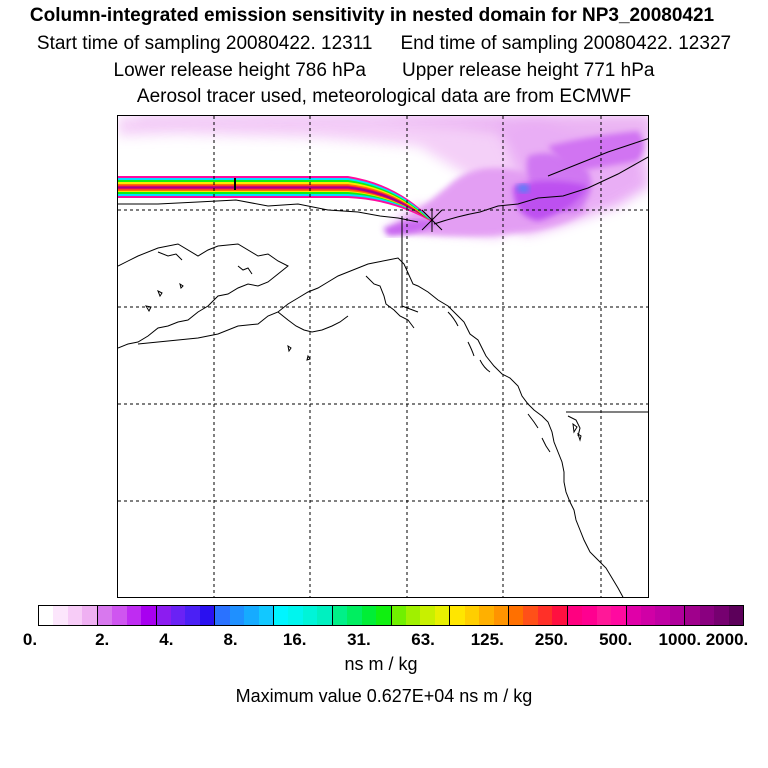  Describe the element at coordinates (30, 639) in the screenshot. I see `colorbar-tick-label: 0.` at that location.